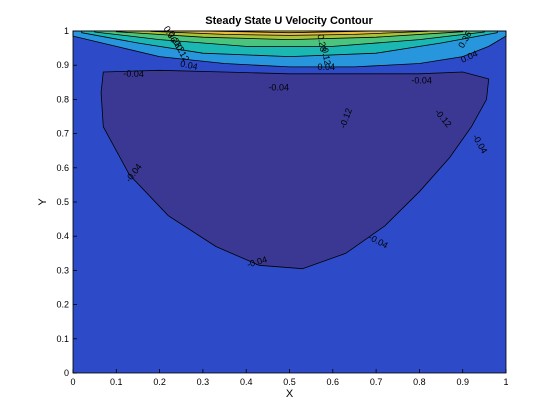 This screenshot has width=560, height=420. I want to click on x-tick-label: 1, so click(505, 382).